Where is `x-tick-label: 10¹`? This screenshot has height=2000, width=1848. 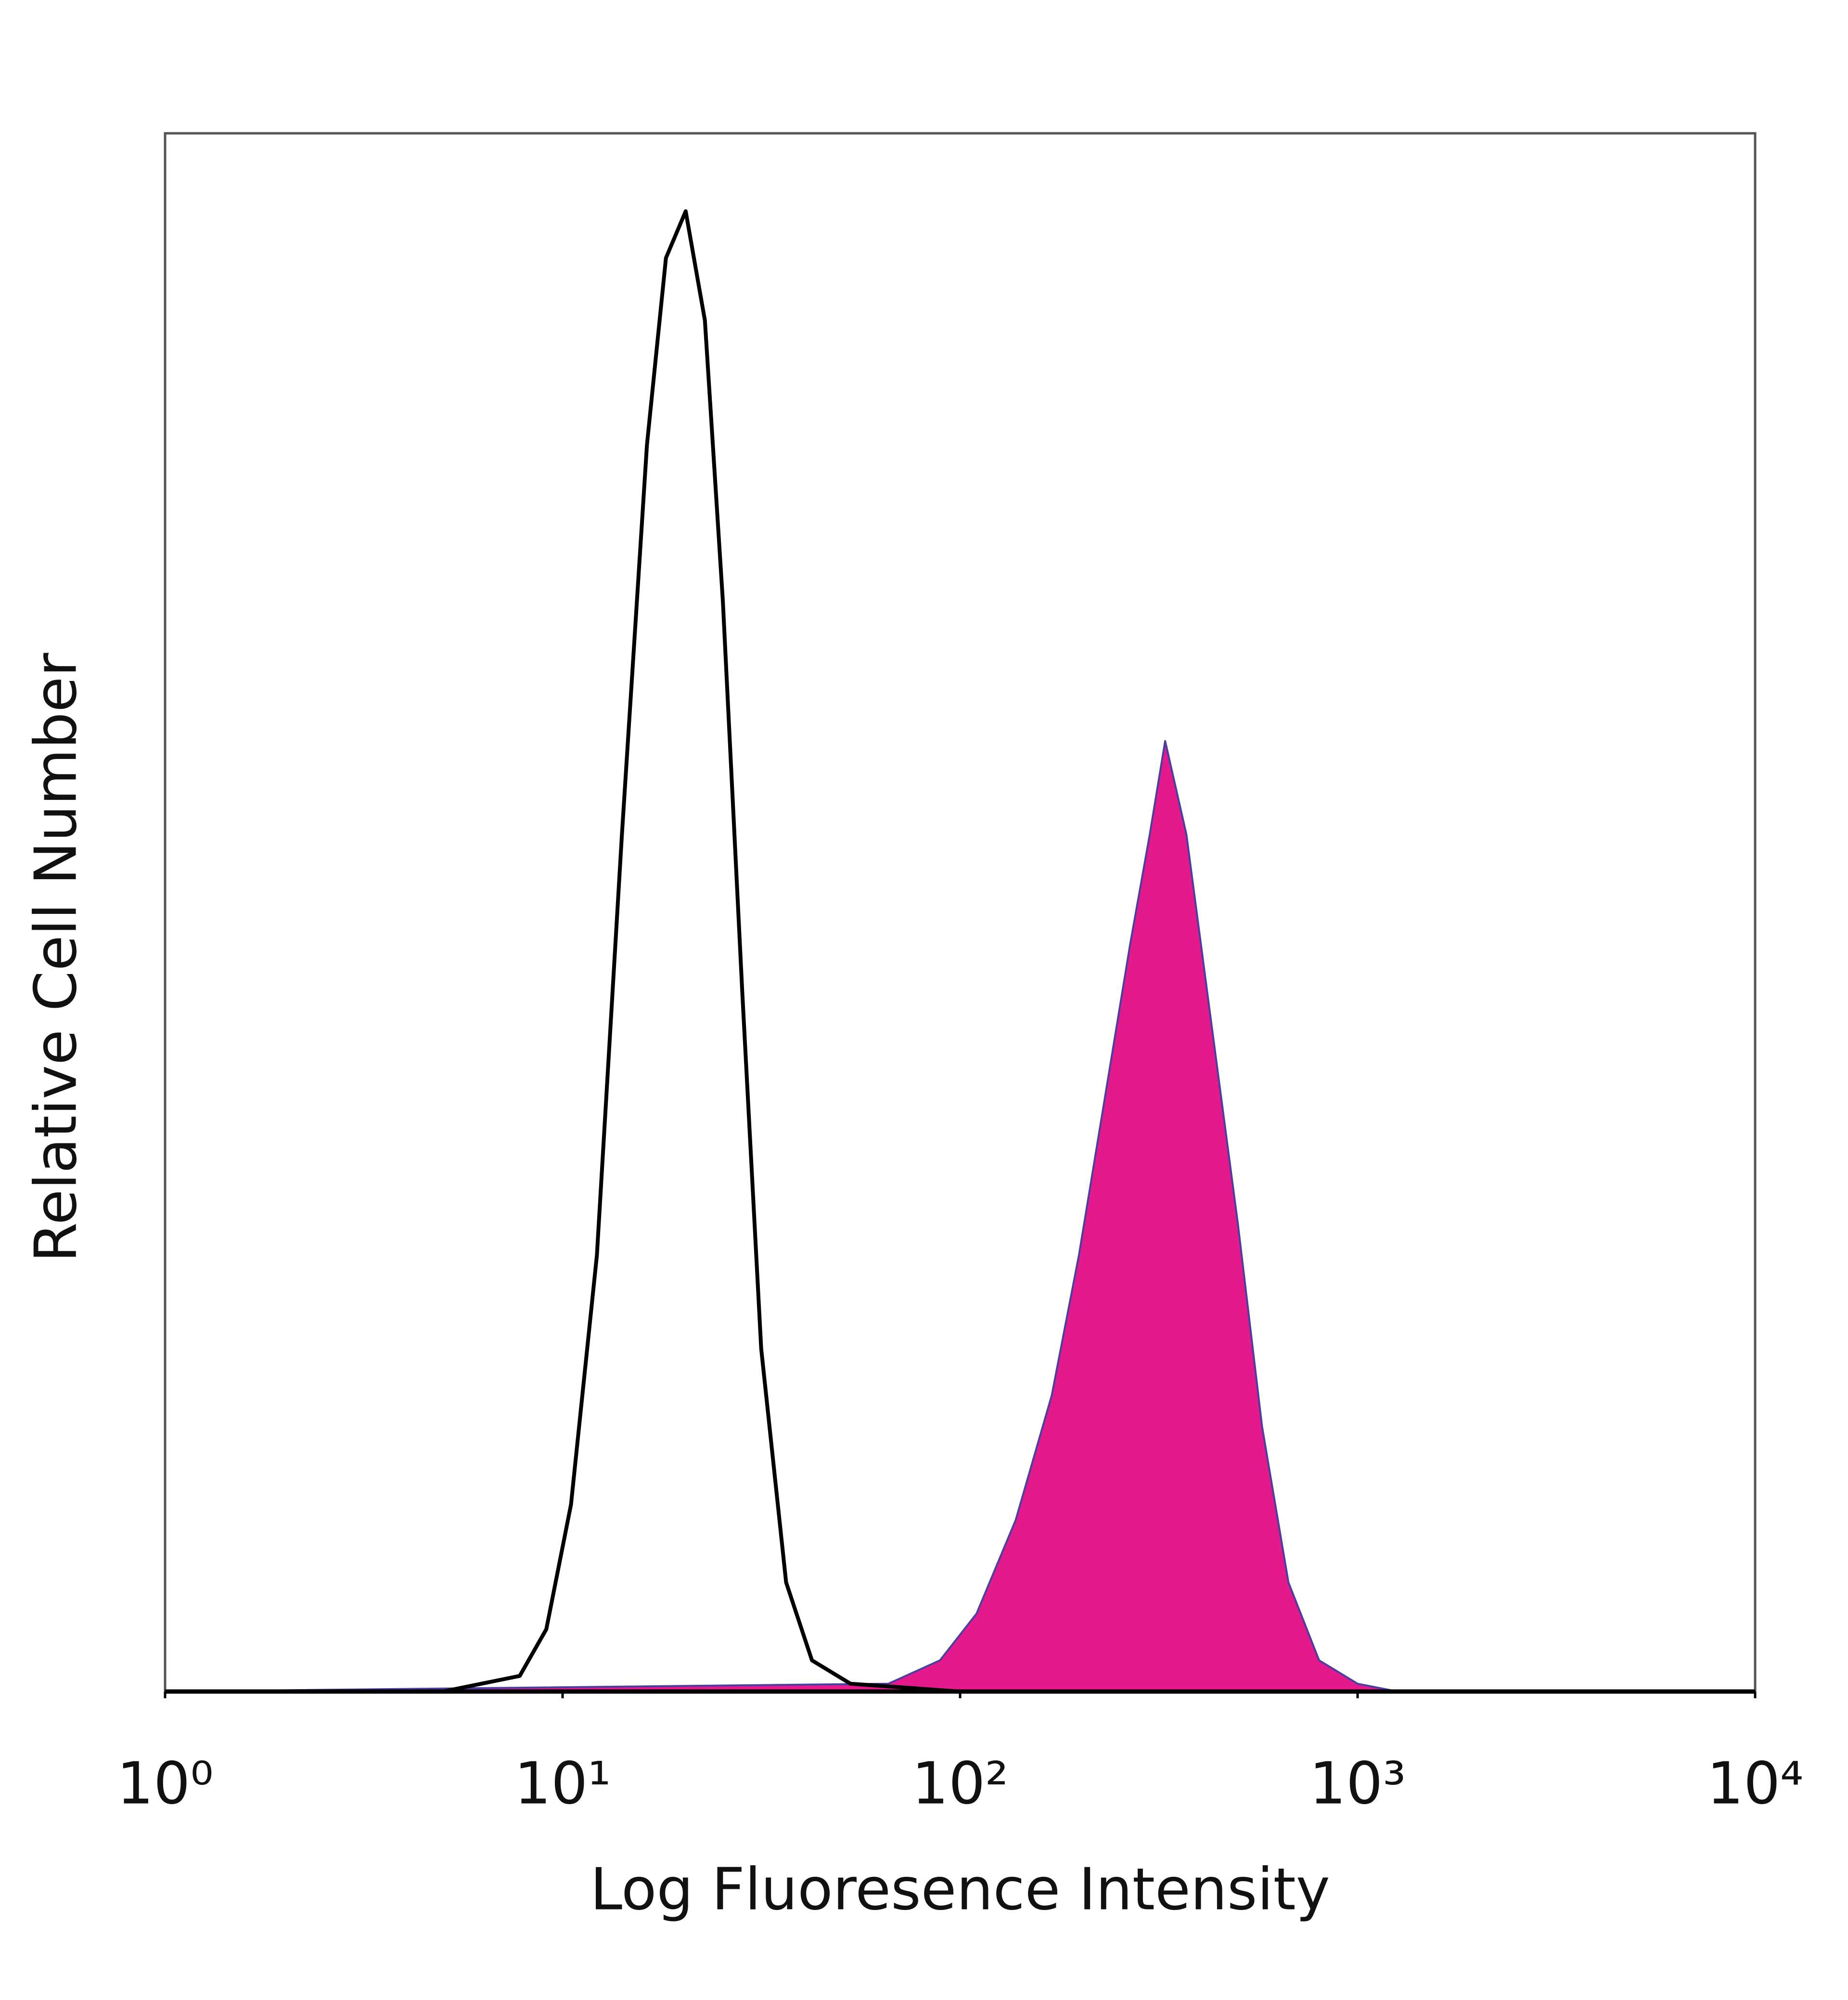
x-tick-label: 10¹ is located at coordinates (562, 1784).